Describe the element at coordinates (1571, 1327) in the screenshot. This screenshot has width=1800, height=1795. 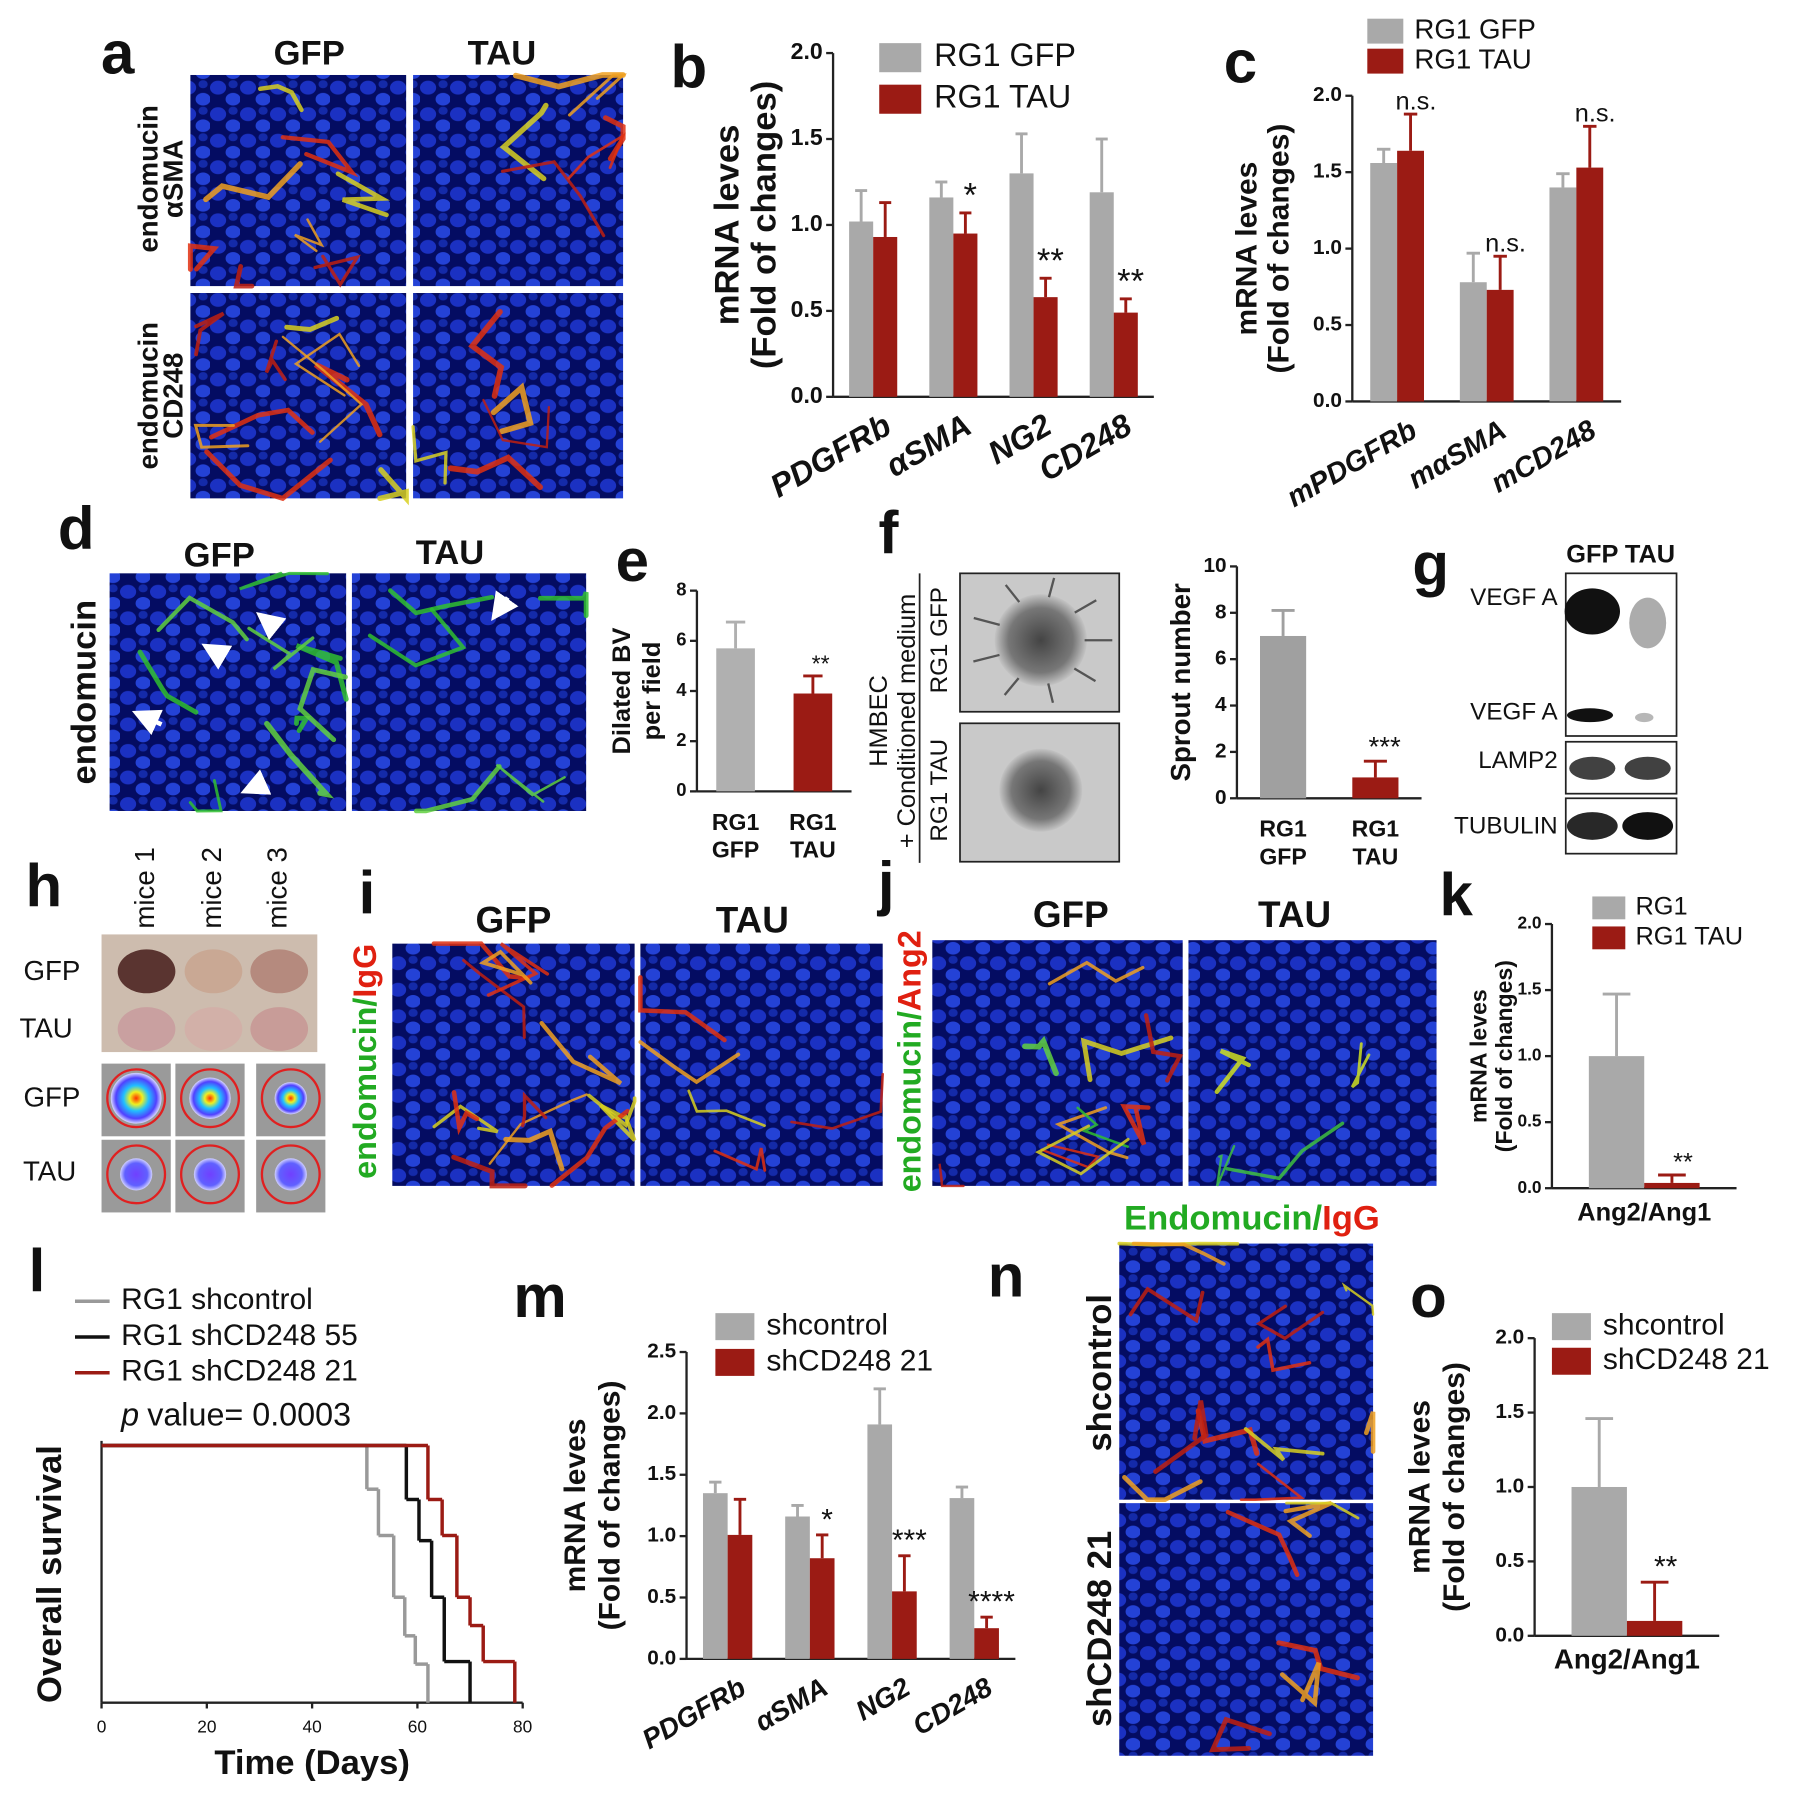
I see `legend-swatch` at that location.